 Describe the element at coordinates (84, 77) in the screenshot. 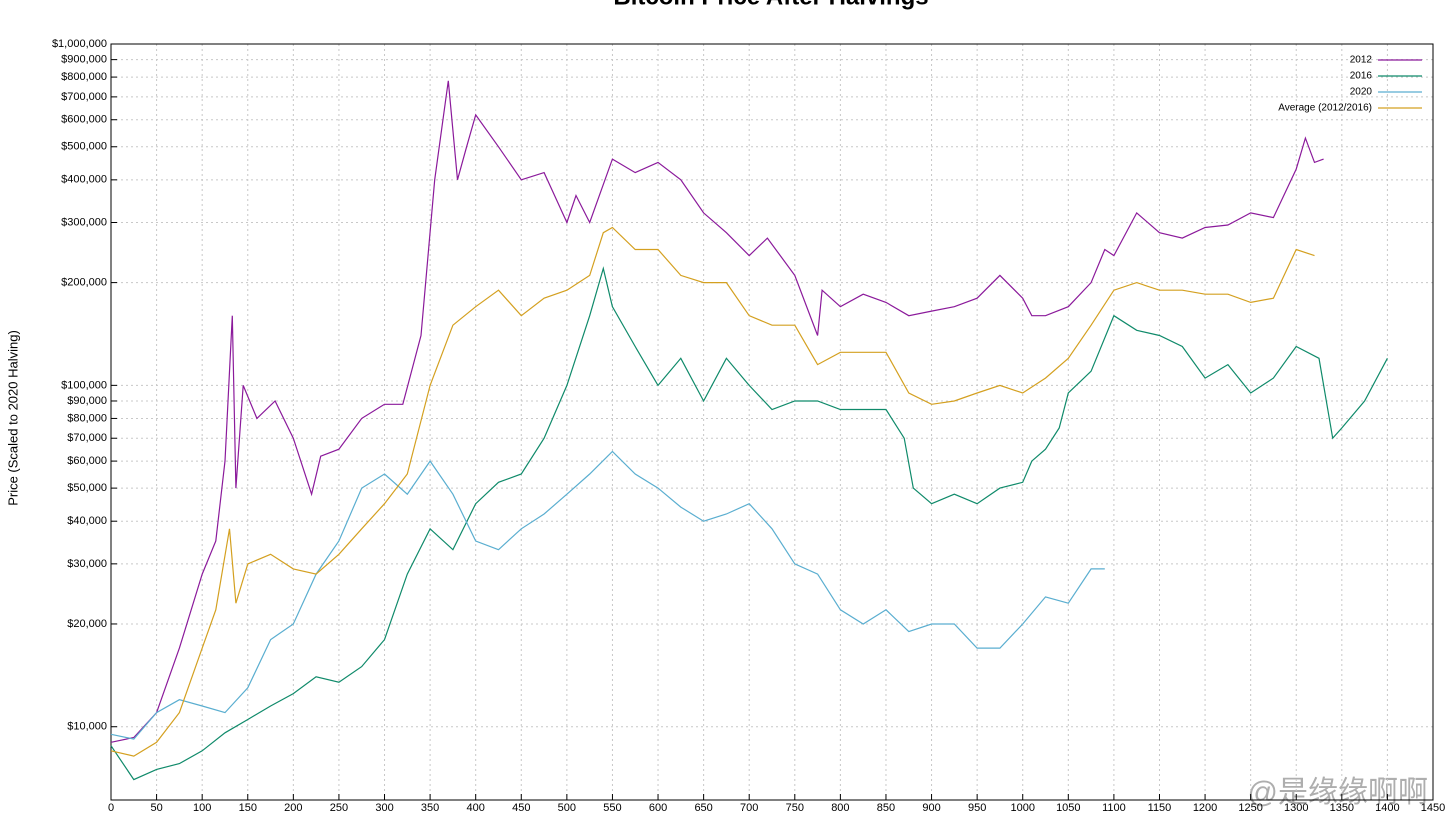

I see `y-tick-label: $800,000` at that location.